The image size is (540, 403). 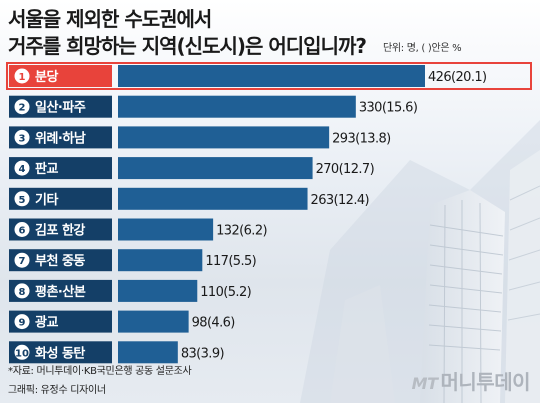 What do you see at coordinates (345, 169) in the screenshot?
I see `value-label: 270(12.7)` at bounding box center [345, 169].